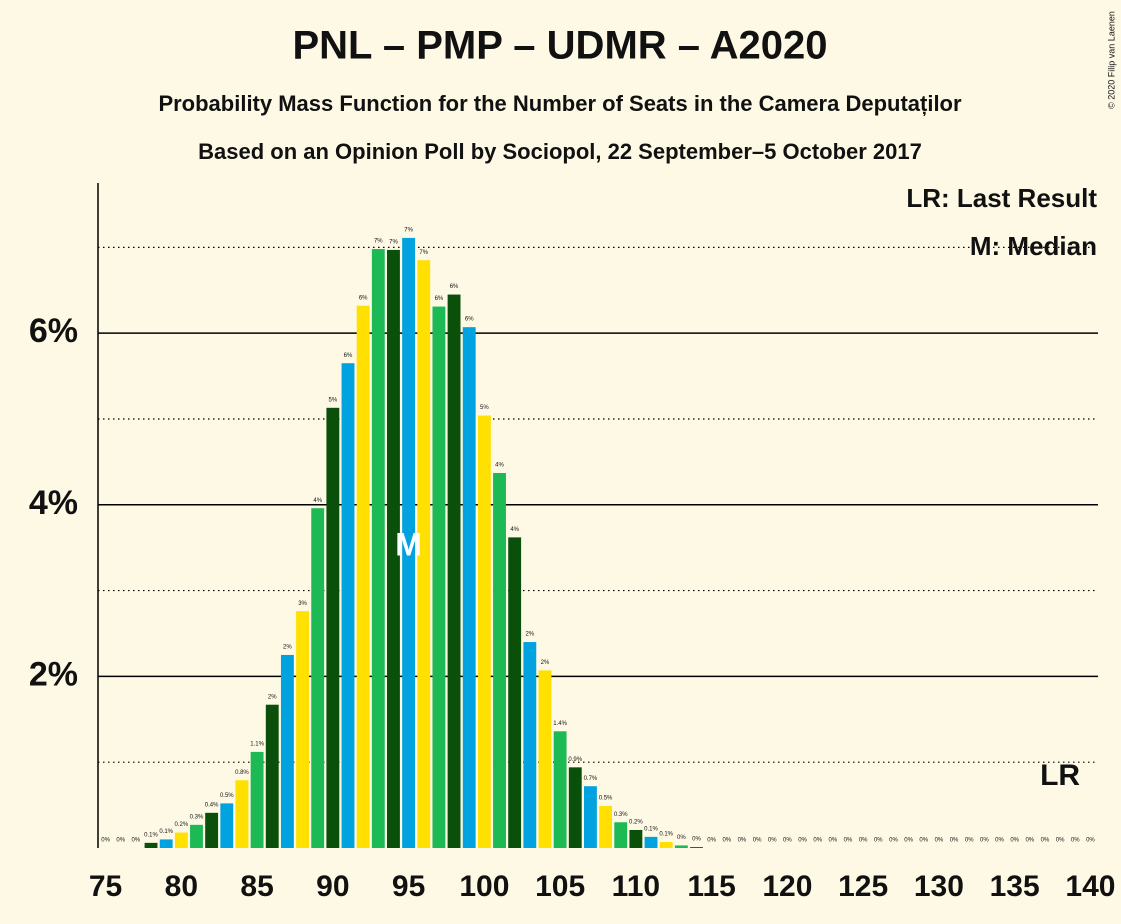  I want to click on x-tick-label: 100, so click(484, 886).